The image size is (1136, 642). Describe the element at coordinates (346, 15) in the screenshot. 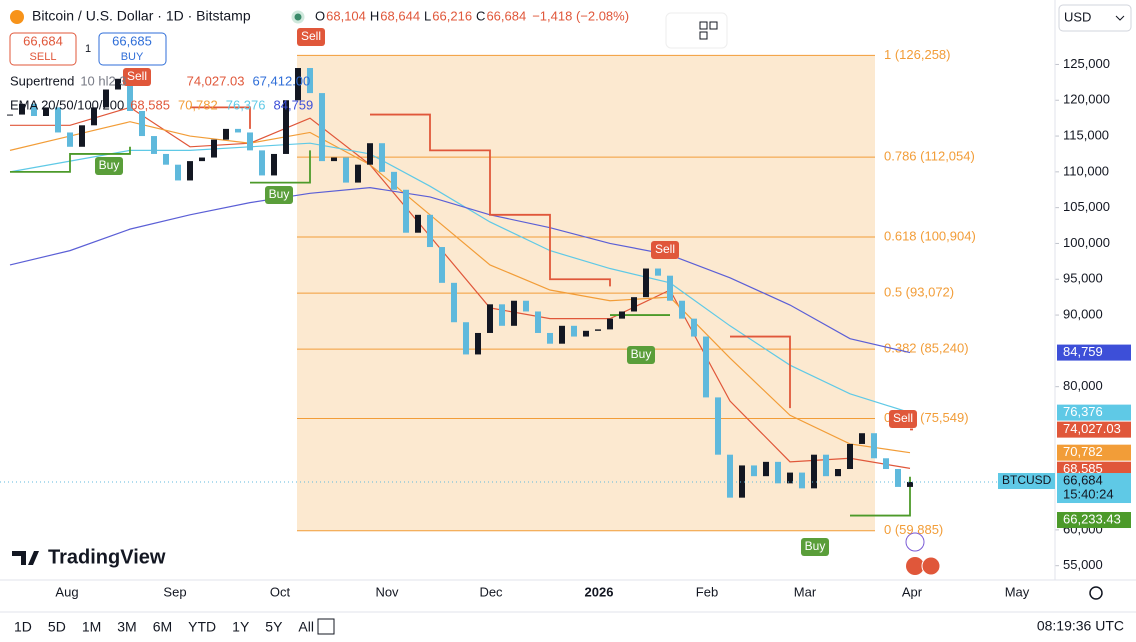

I see `ohlc-value: 68,104` at that location.